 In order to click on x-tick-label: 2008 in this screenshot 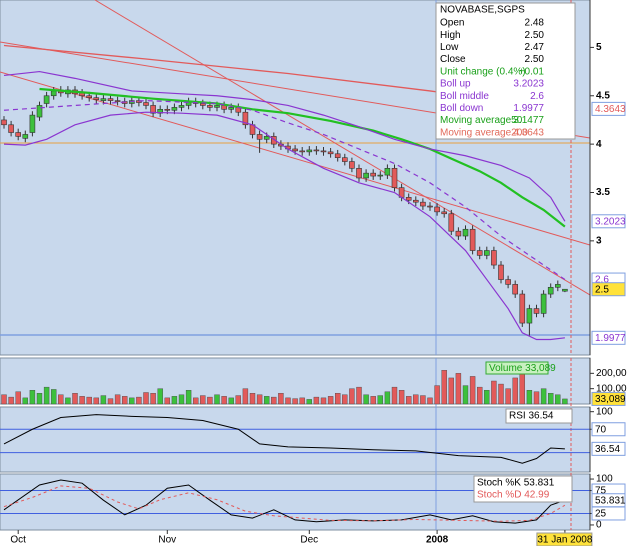, I will do `click(437, 540)`.